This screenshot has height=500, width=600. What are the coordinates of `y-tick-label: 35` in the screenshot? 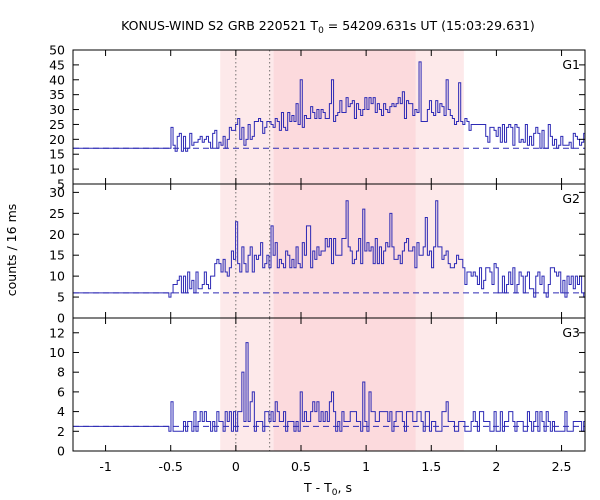 It's located at (57, 94).